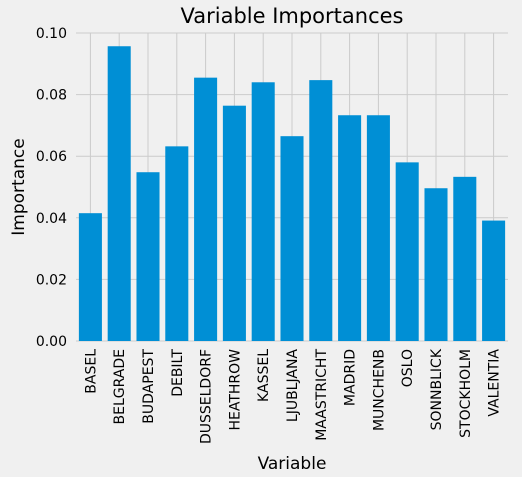 The height and width of the screenshot is (477, 522). Describe the element at coordinates (437, 389) in the screenshot. I see `x-tick-label: SONNBLICK` at that location.